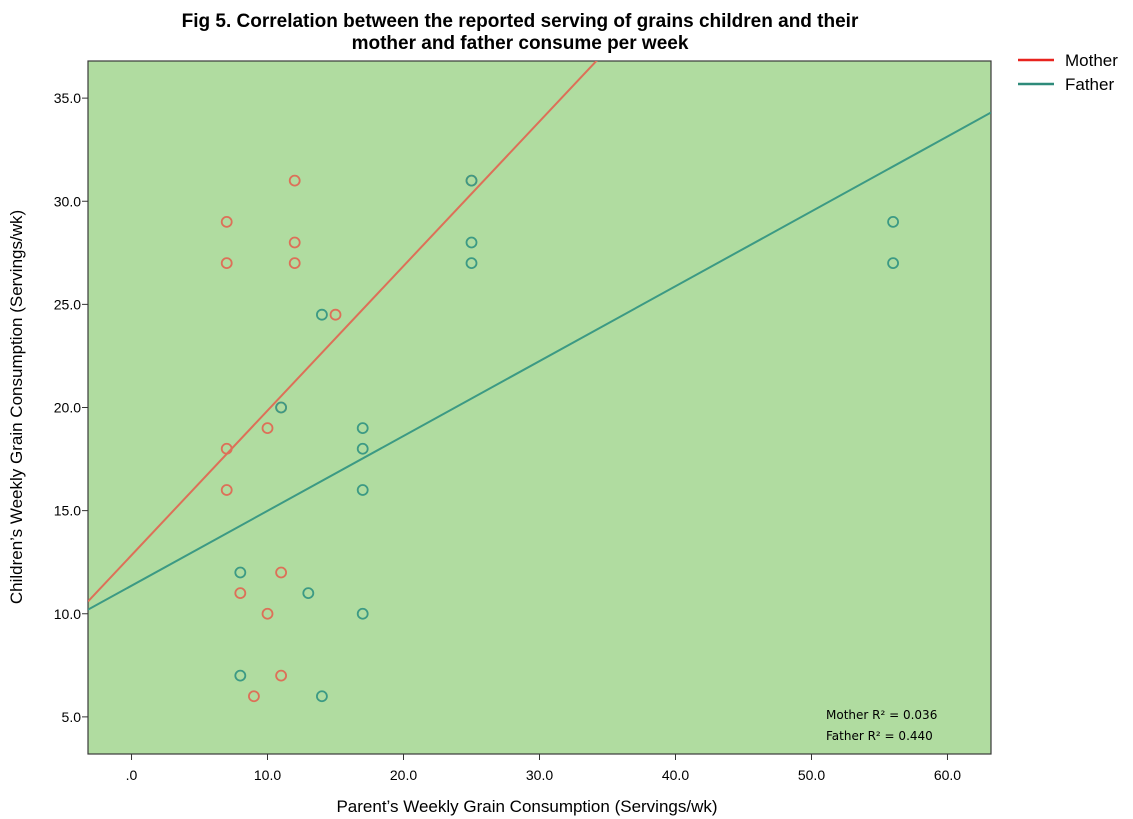  I want to click on y-tick-label: 10.0, so click(67, 614).